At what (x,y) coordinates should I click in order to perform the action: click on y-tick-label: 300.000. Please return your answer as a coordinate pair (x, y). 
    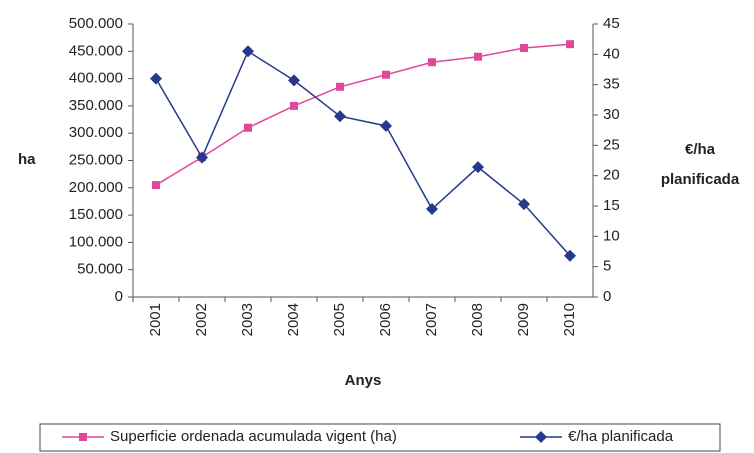
    Looking at the image, I should click on (96, 132).